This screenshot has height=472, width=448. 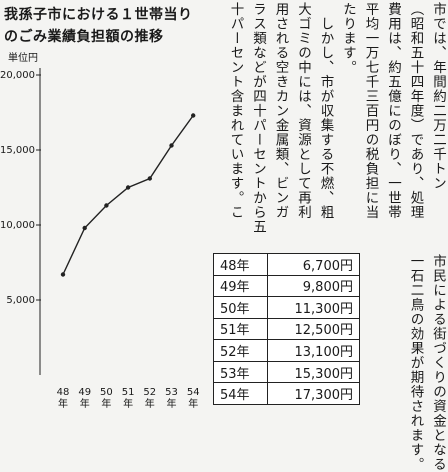 What do you see at coordinates (106, 392) in the screenshot?
I see `x-tick-label-part: 50` at bounding box center [106, 392].